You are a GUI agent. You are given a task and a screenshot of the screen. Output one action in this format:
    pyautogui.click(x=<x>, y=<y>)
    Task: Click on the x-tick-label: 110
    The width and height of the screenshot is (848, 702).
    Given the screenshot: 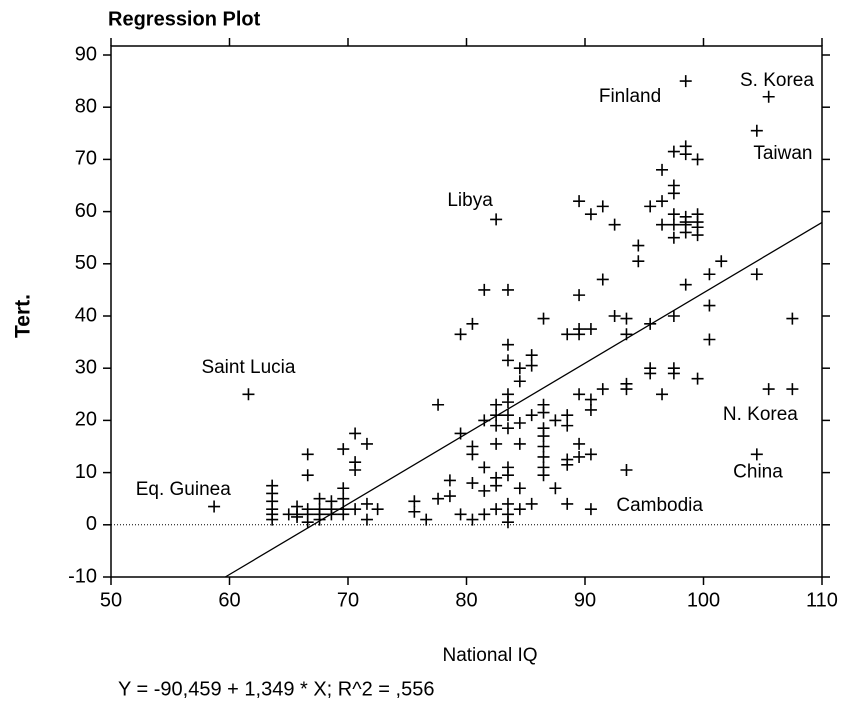 What is the action you would take?
    pyautogui.click(x=822, y=600)
    